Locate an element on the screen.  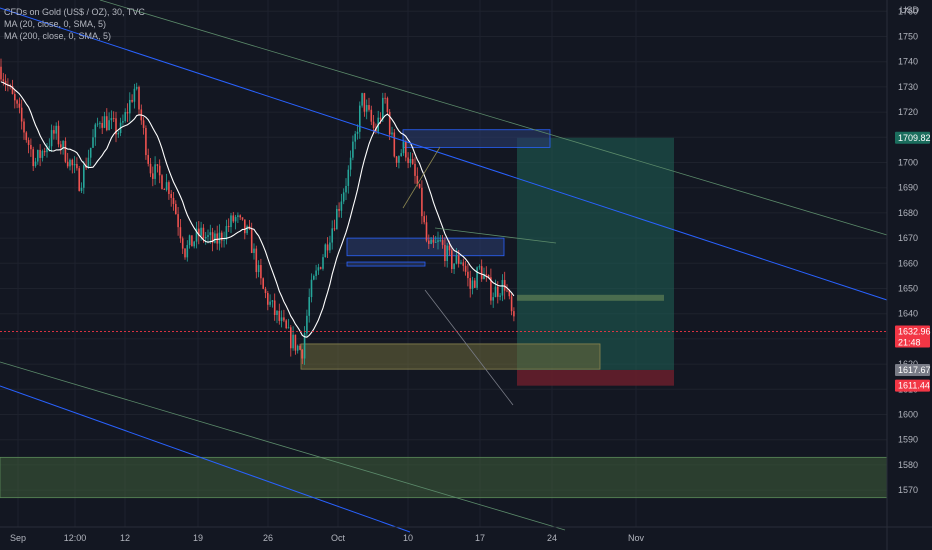
y-tick-label: 1680 is located at coordinates (908, 213).